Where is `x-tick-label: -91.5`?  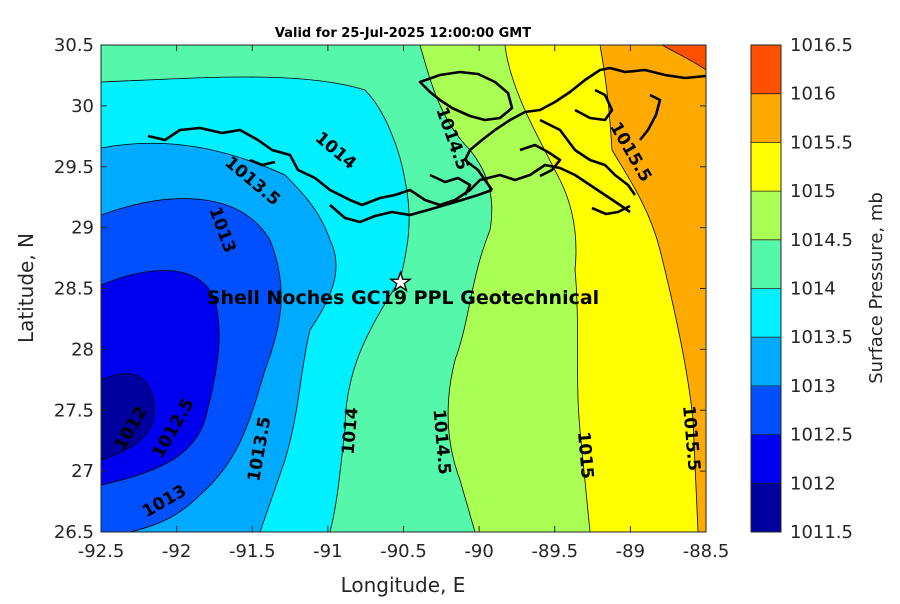 x-tick-label: -91.5 is located at coordinates (252, 551).